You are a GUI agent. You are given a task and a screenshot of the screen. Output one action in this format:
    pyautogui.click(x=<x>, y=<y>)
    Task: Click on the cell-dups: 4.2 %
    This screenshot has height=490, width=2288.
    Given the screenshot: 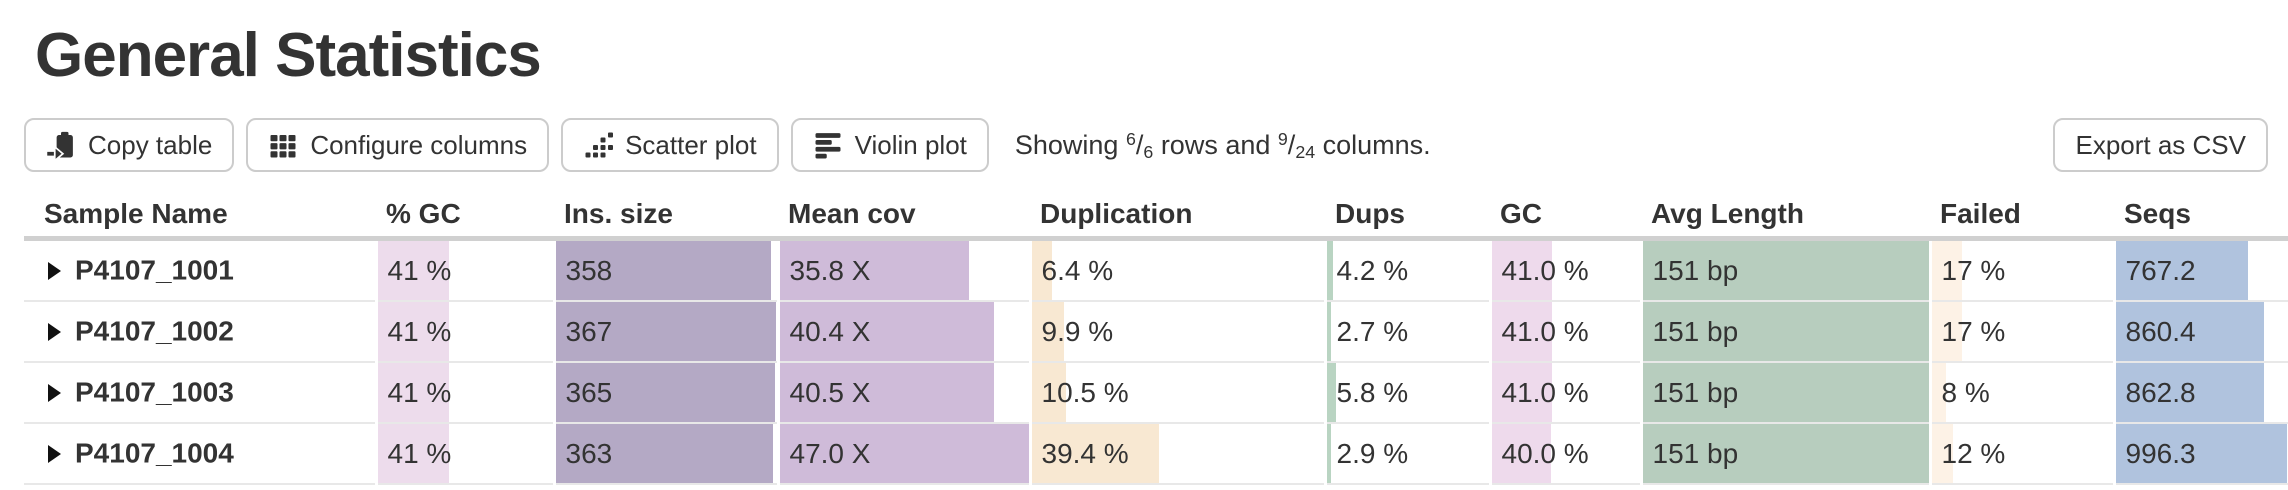 What is the action you would take?
    pyautogui.click(x=1406, y=270)
    